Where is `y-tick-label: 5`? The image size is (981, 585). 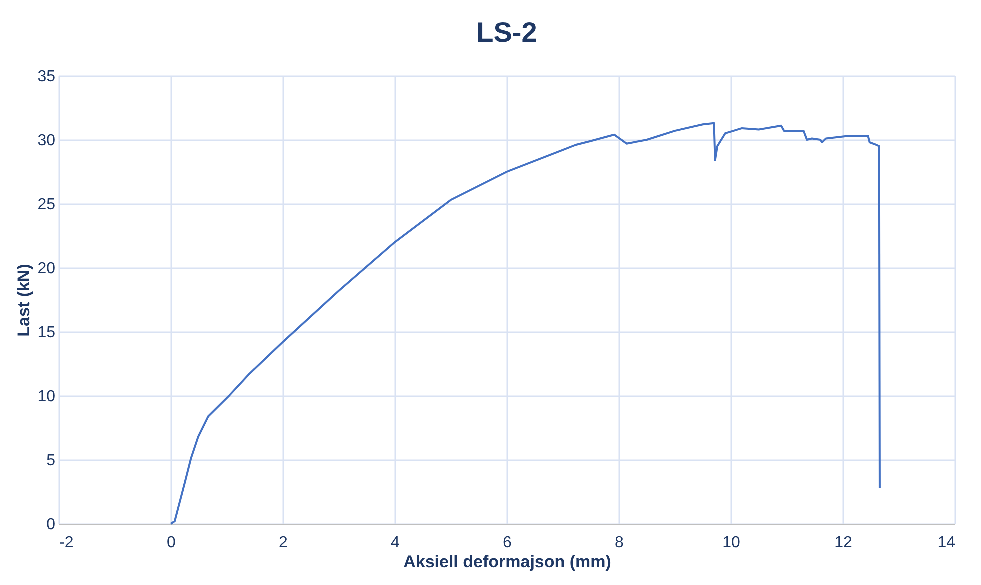
y-tick-label: 5 is located at coordinates (51, 461).